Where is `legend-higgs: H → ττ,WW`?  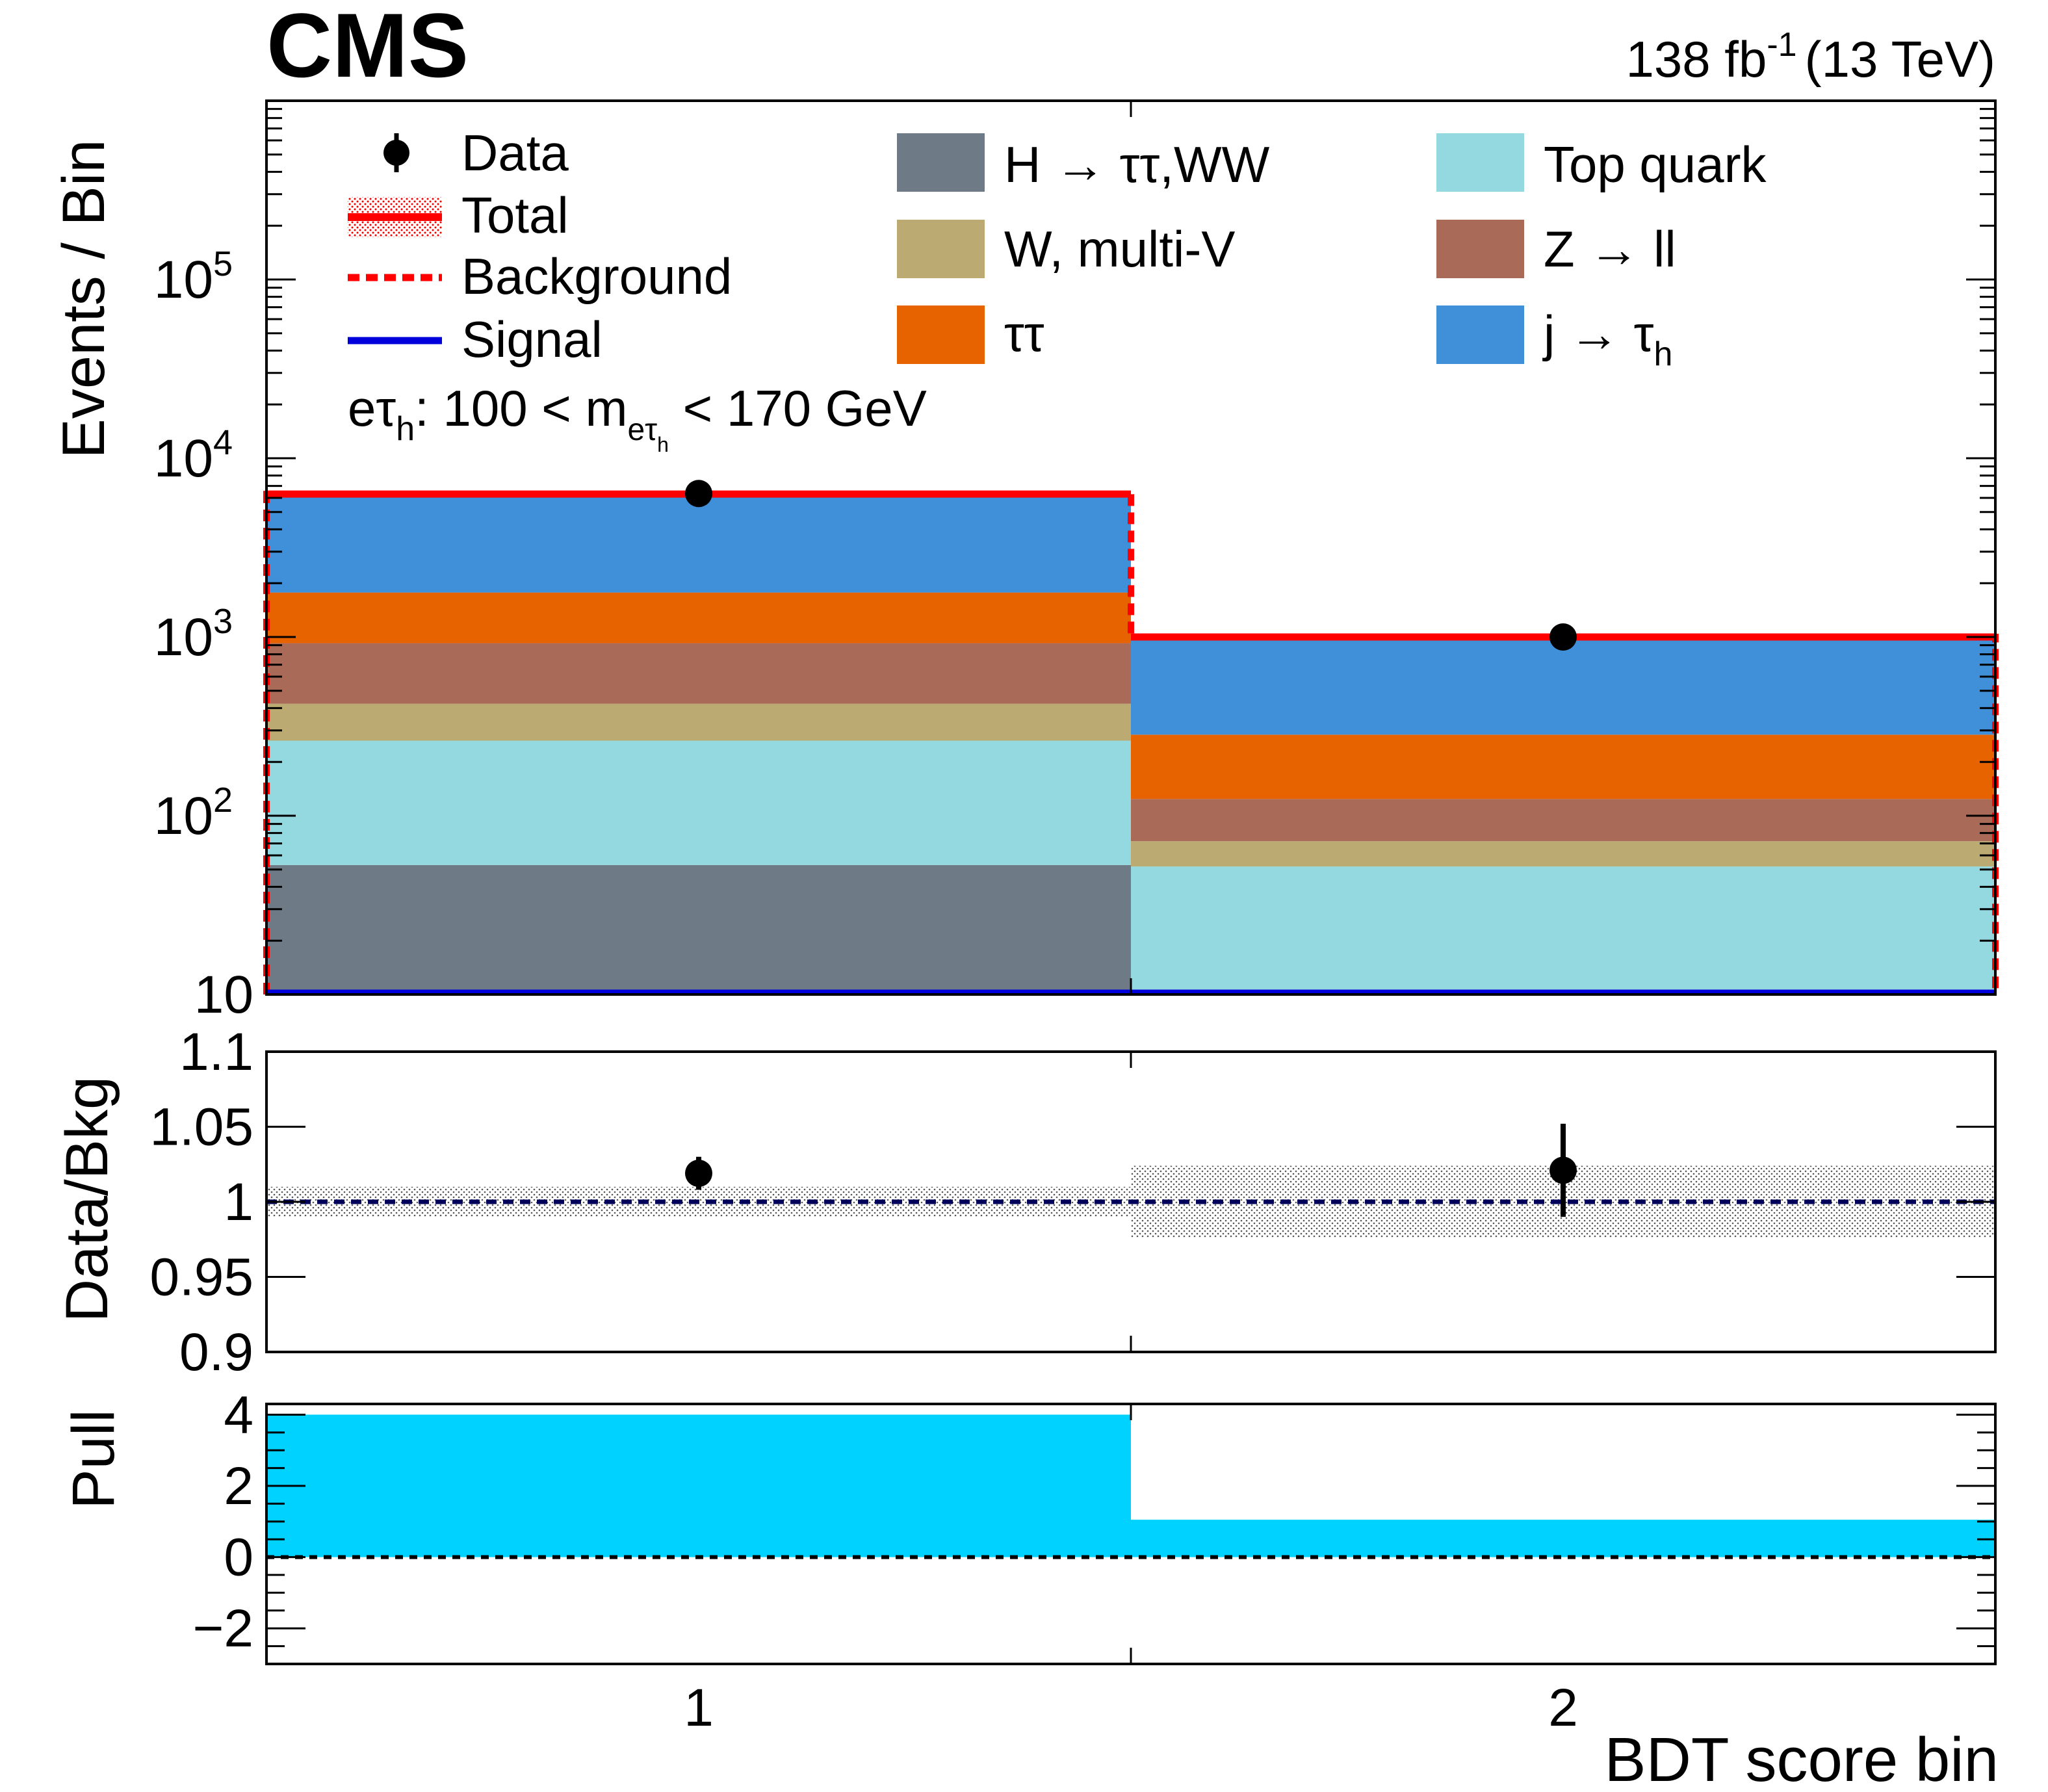 legend-higgs: H → ττ,WW is located at coordinates (1083, 163).